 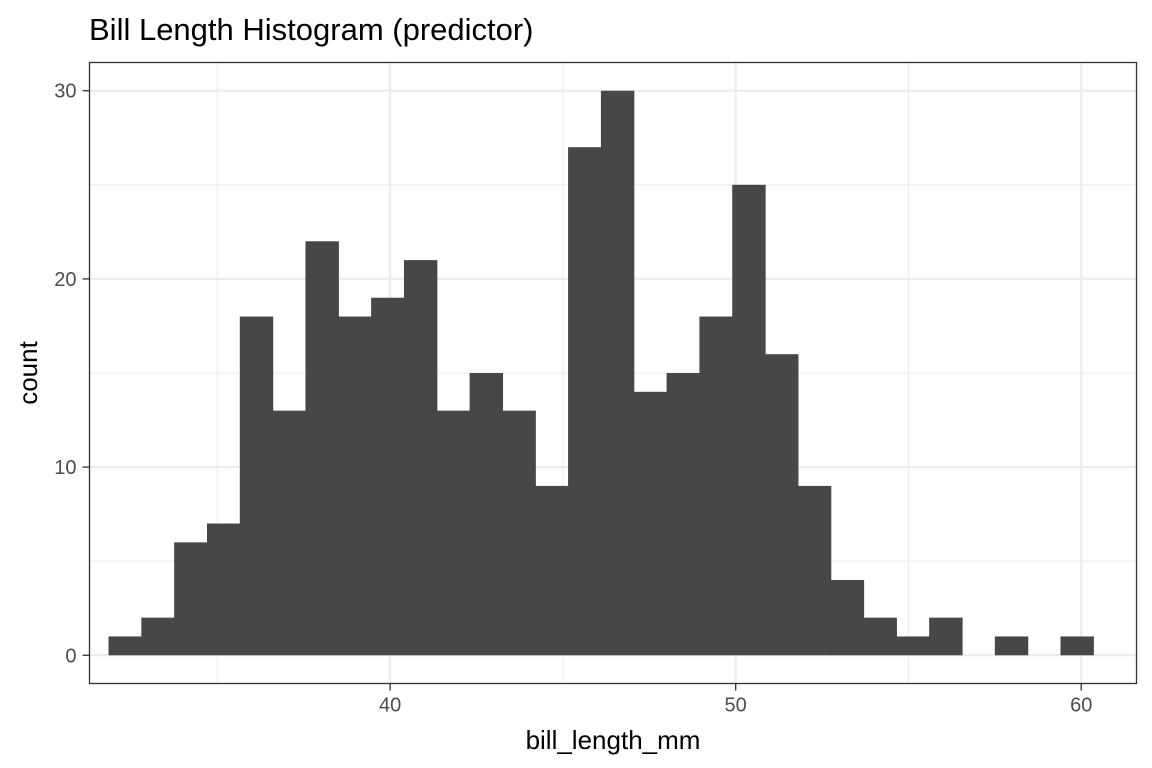 What do you see at coordinates (390, 706) in the screenshot?
I see `x-tick-label: 40` at bounding box center [390, 706].